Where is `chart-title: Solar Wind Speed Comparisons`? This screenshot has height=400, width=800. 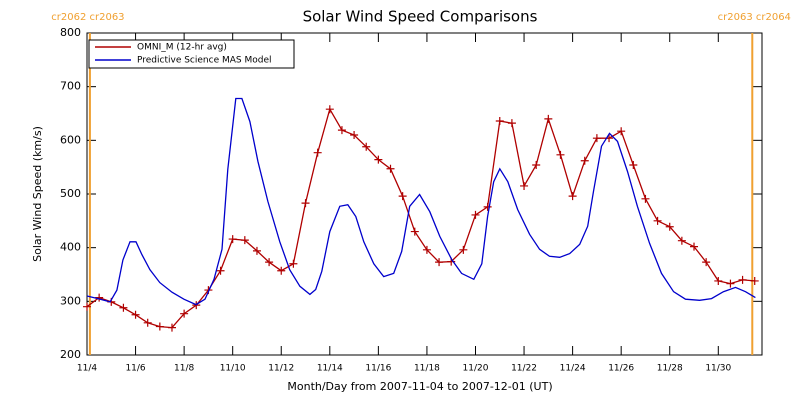
chart-title: Solar Wind Speed Comparisons is located at coordinates (420, 17).